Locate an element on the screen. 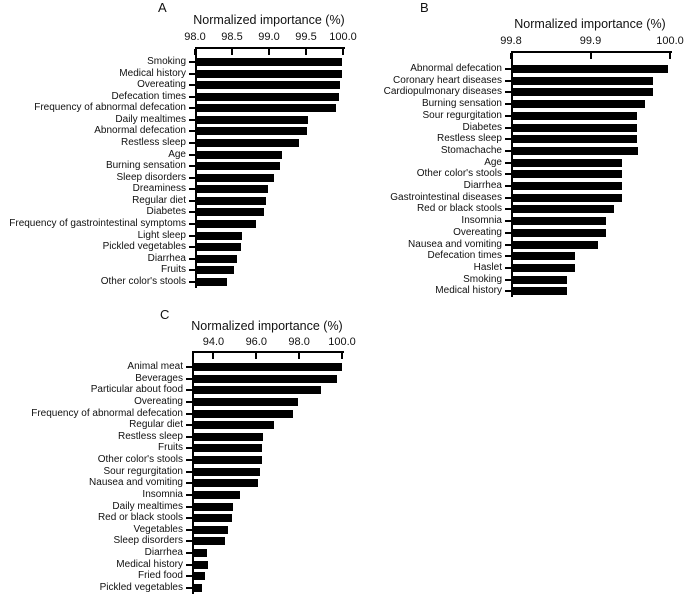 The width and height of the screenshot is (685, 598). category-label: Smoking is located at coordinates (166, 61).